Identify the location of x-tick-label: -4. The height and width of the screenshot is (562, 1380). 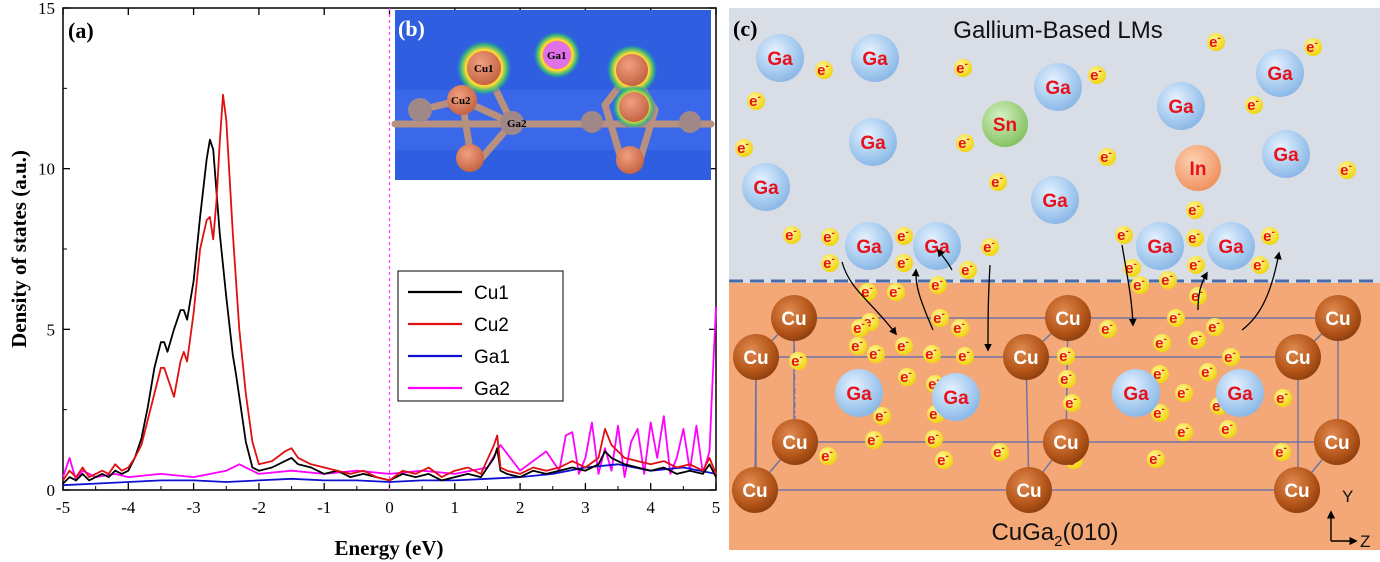
(128, 507).